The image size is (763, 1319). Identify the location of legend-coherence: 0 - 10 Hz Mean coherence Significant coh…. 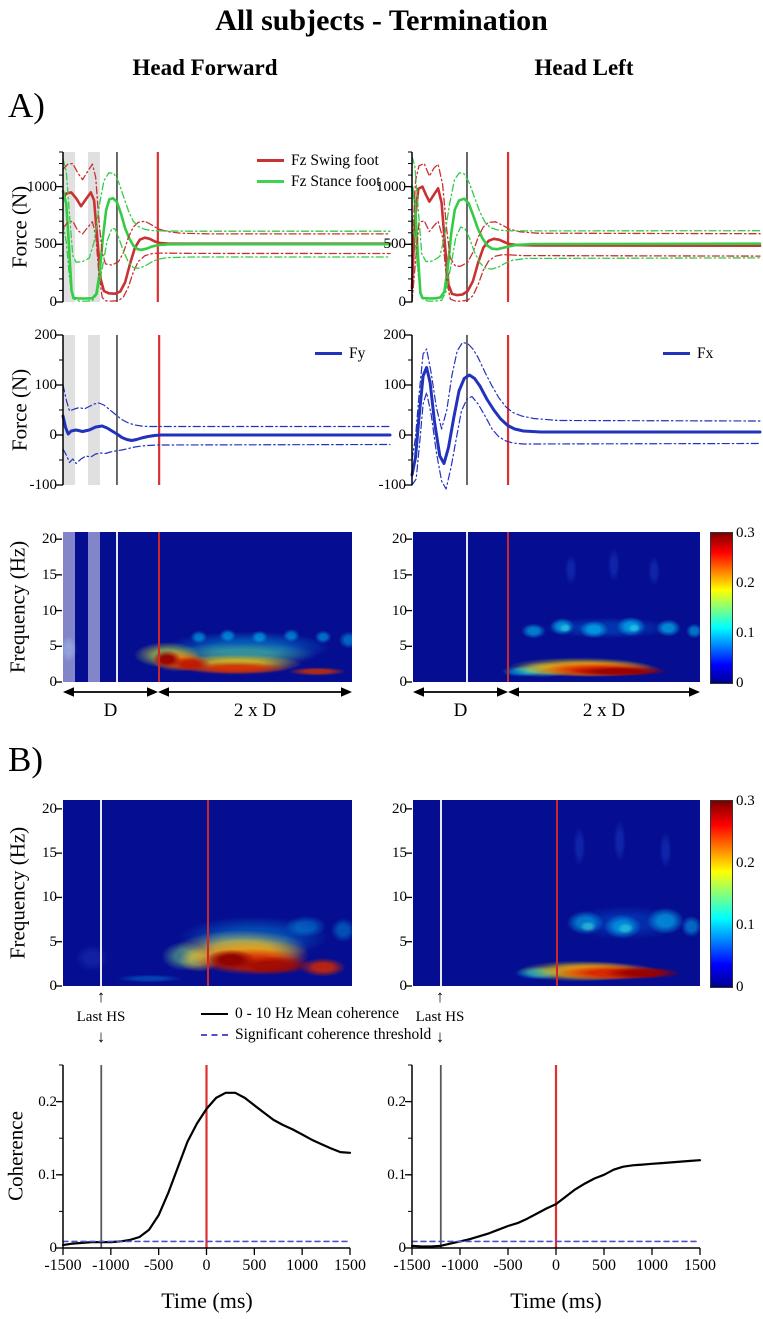
(316, 1024).